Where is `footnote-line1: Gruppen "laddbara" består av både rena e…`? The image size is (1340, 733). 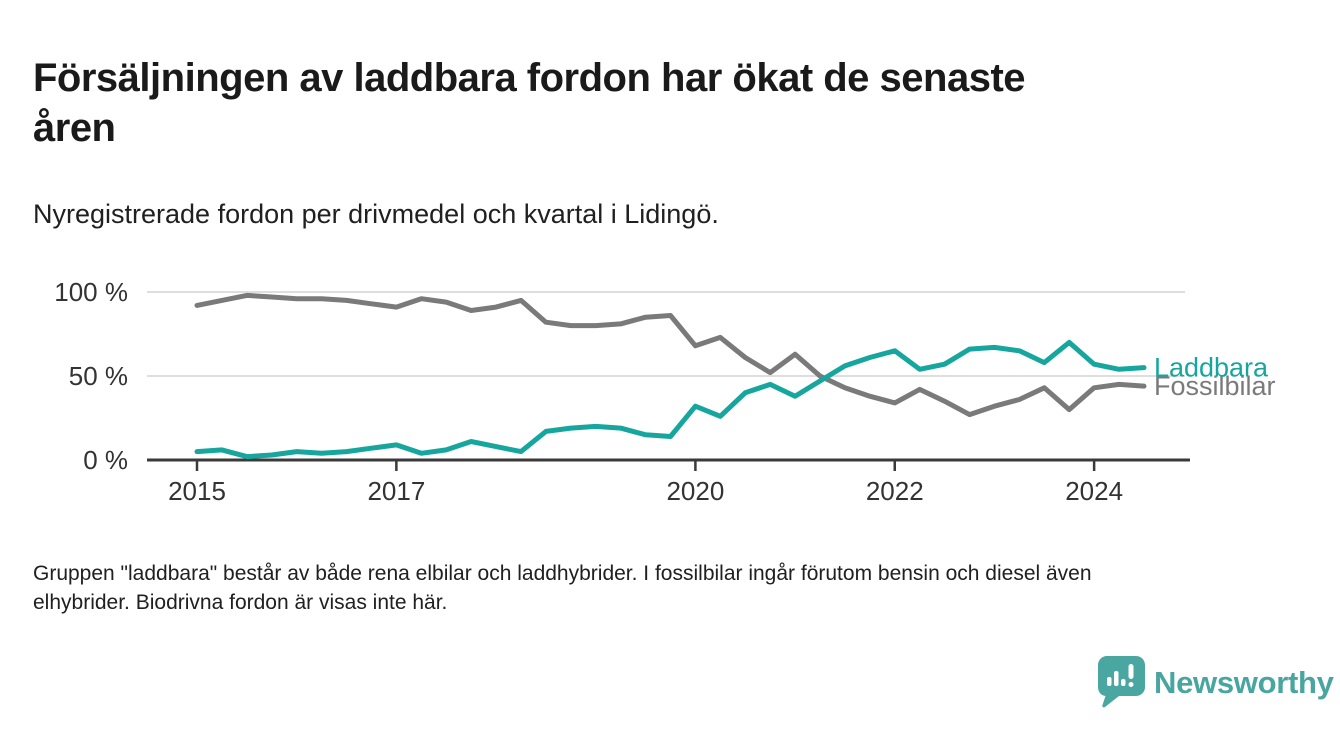 footnote-line1: Gruppen "laddbara" består av både rena e… is located at coordinates (562, 573).